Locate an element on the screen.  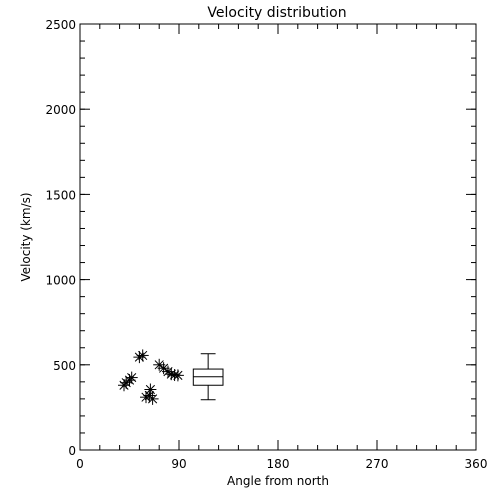
y-tick-label: 1000 is located at coordinates (60, 281).